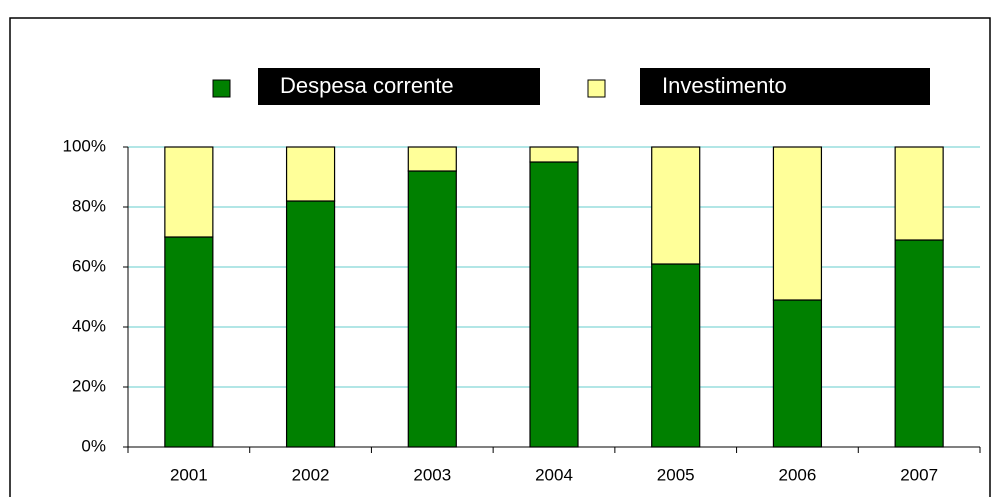 This screenshot has width=1000, height=497. What do you see at coordinates (89, 205) in the screenshot?
I see `y-tick-label: 80%` at bounding box center [89, 205].